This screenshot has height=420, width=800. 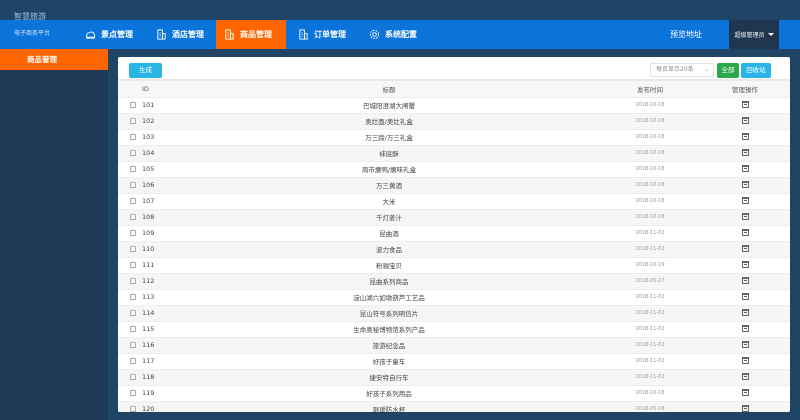 I want to click on nav-item-settings: 系统配置, so click(x=393, y=34).